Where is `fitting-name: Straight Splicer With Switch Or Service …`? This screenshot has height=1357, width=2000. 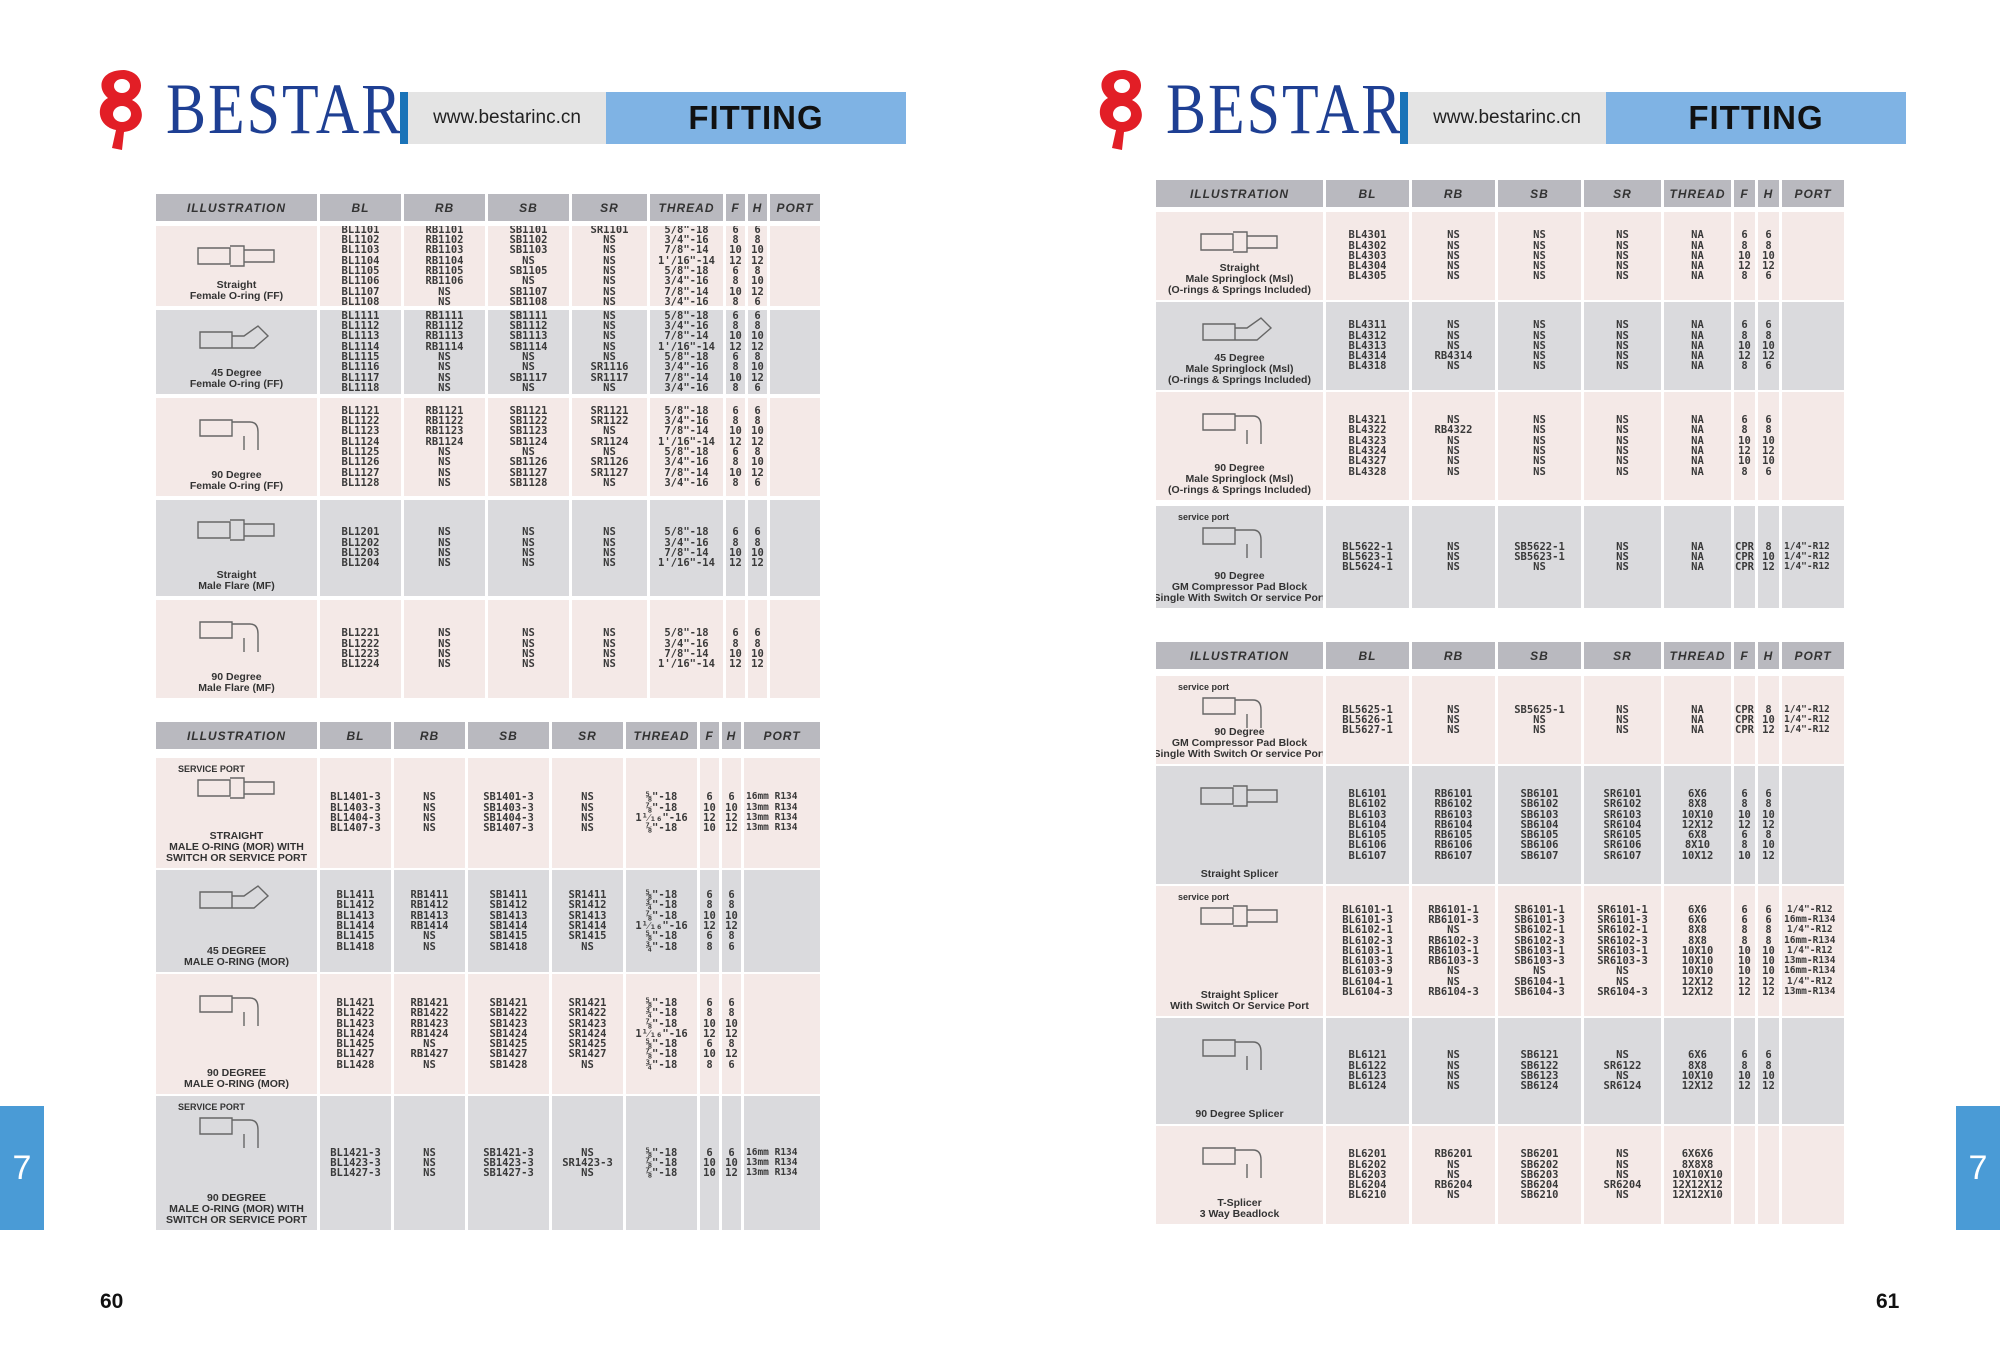
fitting-name: Straight Splicer With Switch Or Service … is located at coordinates (1239, 1000).